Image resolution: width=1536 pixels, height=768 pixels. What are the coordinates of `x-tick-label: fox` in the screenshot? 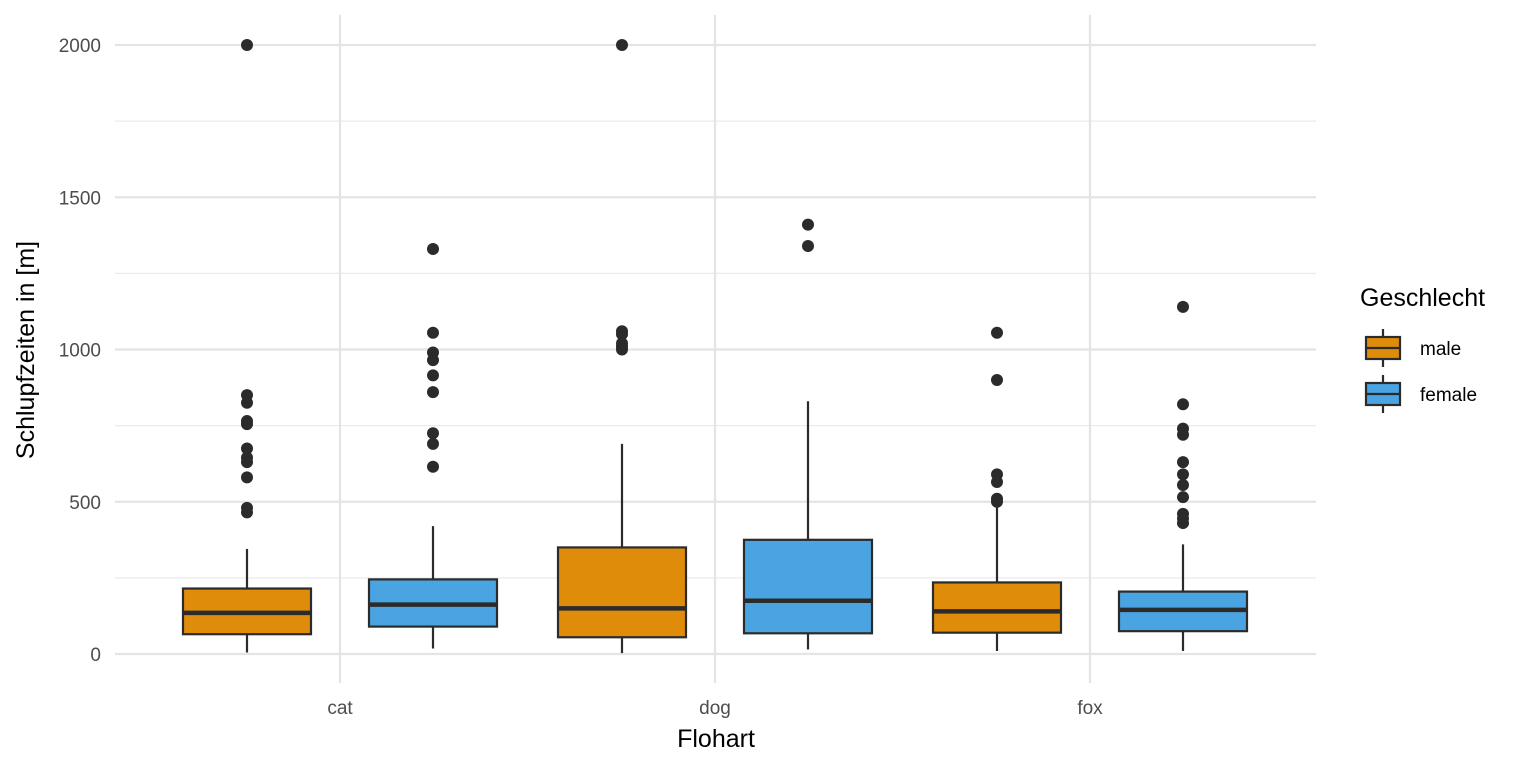 It's located at (1090, 708).